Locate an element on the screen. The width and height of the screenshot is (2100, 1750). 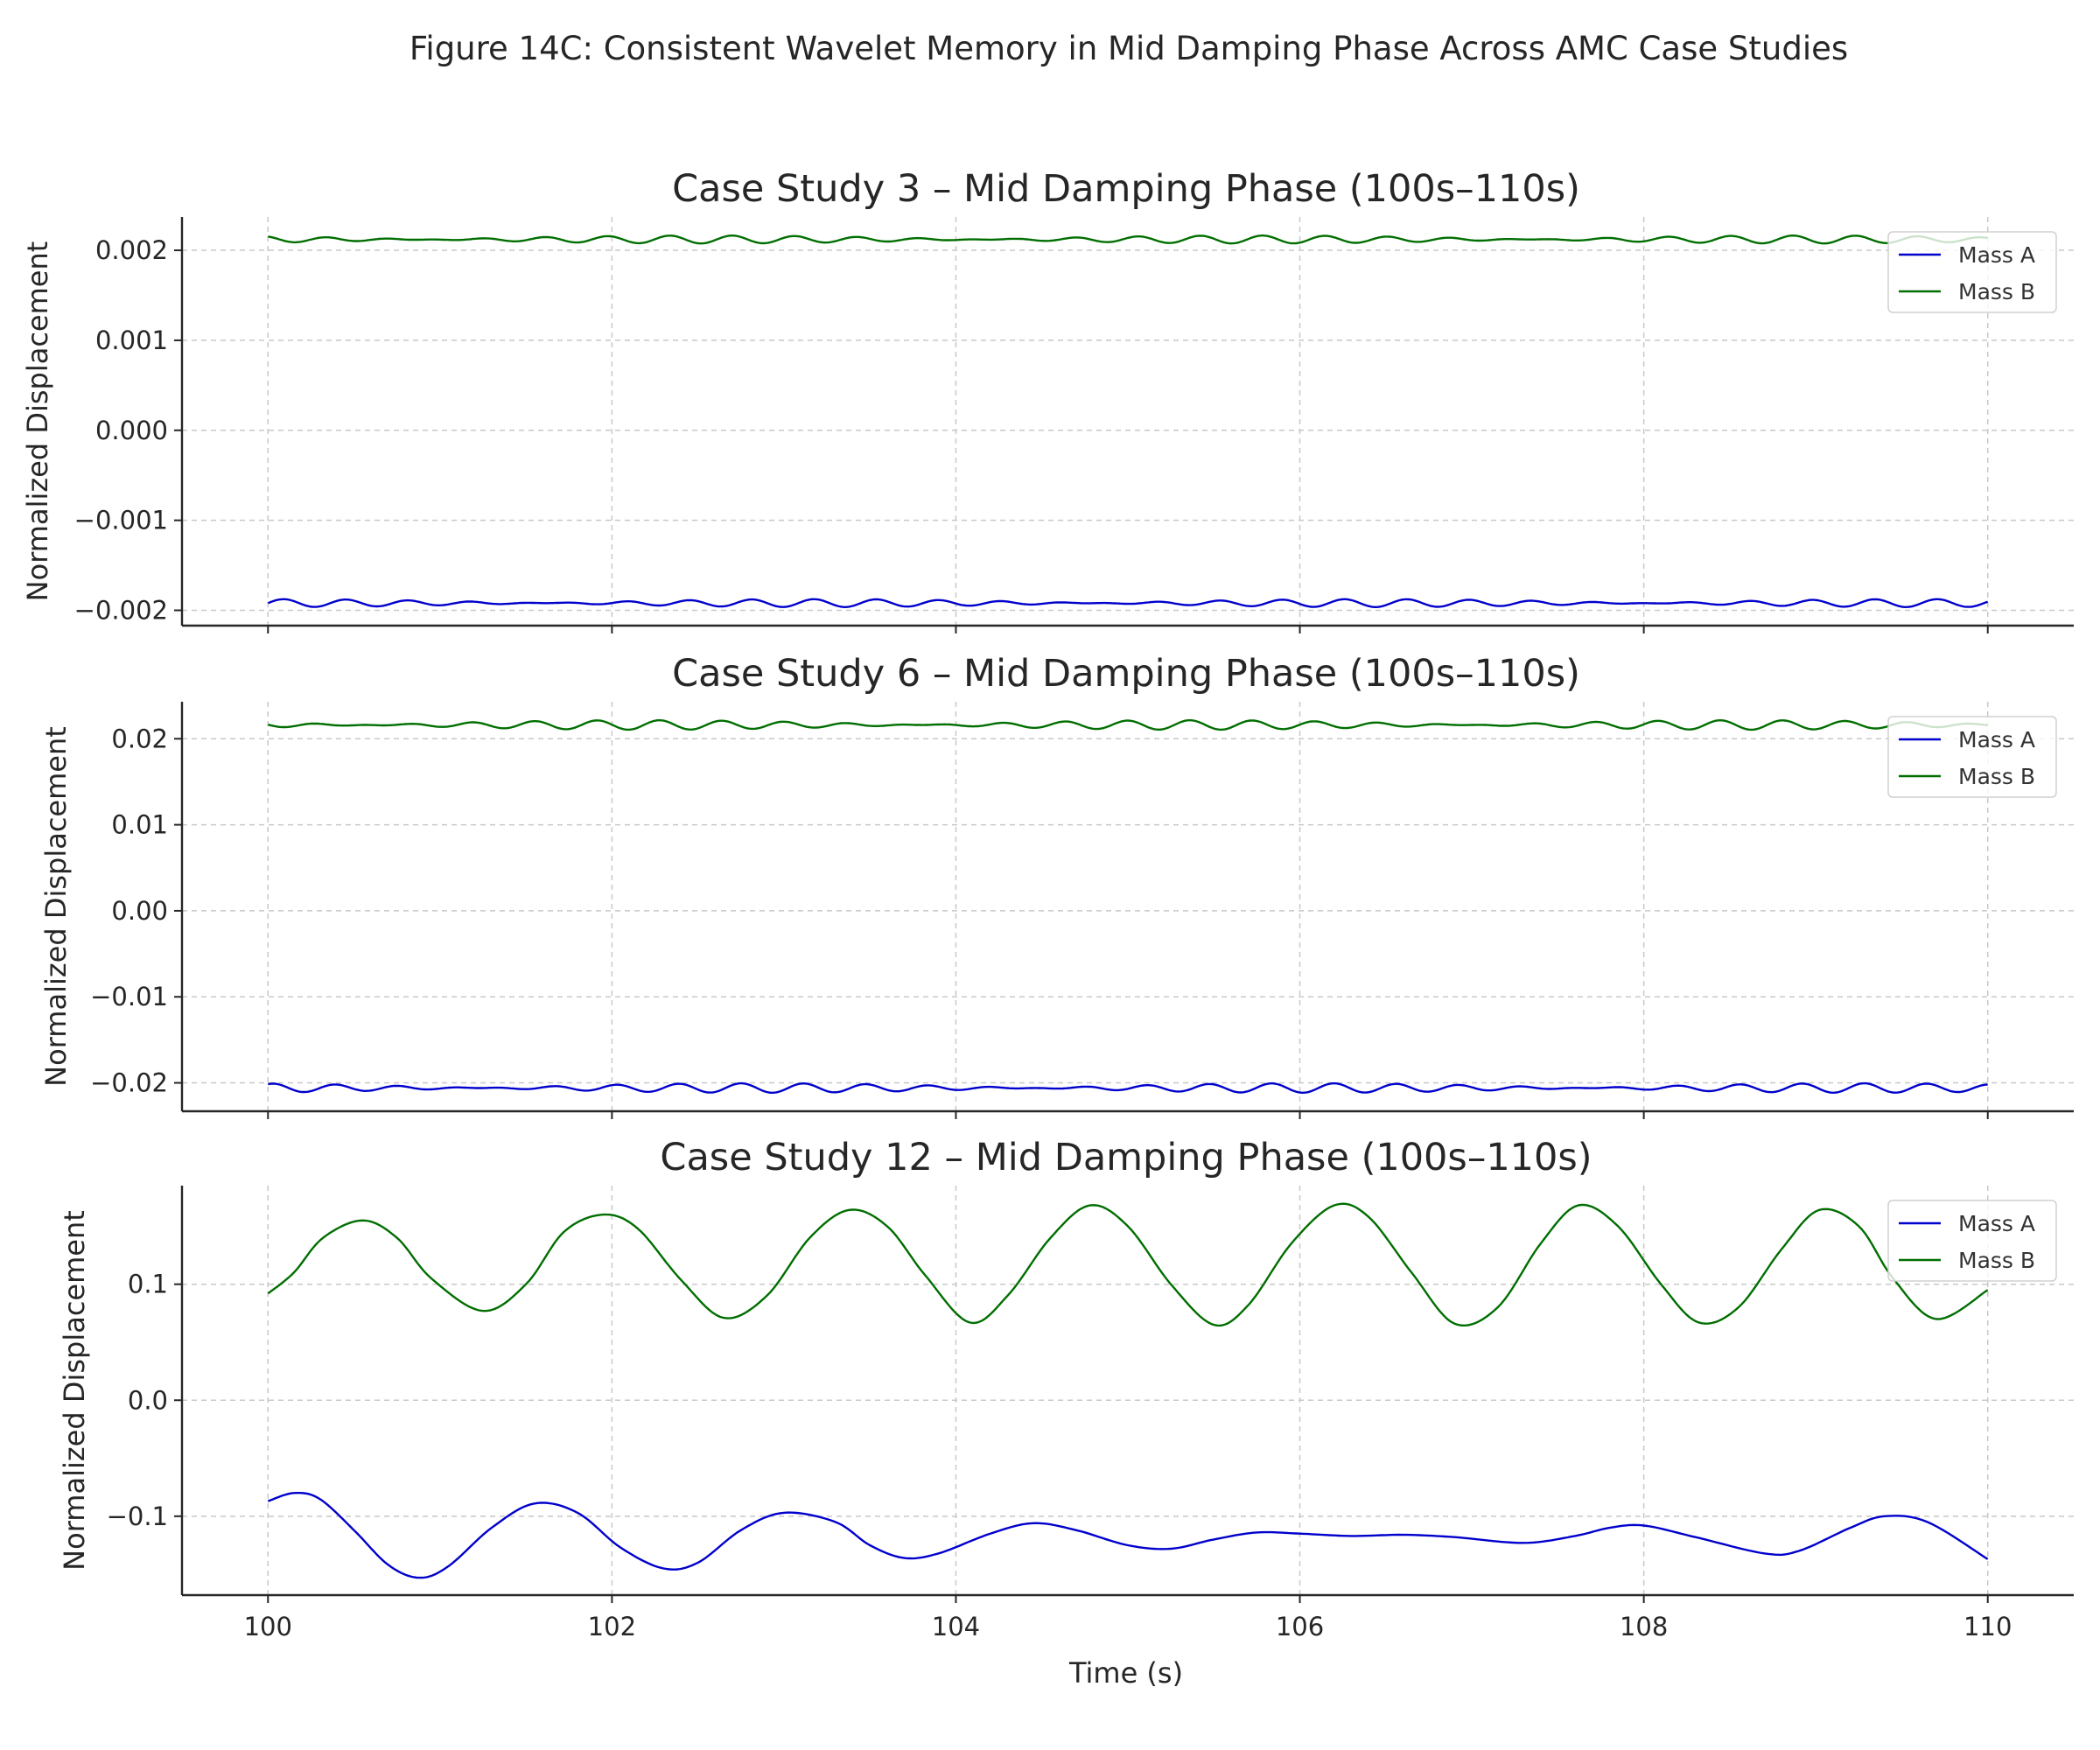
x-tick-label: 102 is located at coordinates (612, 1627).